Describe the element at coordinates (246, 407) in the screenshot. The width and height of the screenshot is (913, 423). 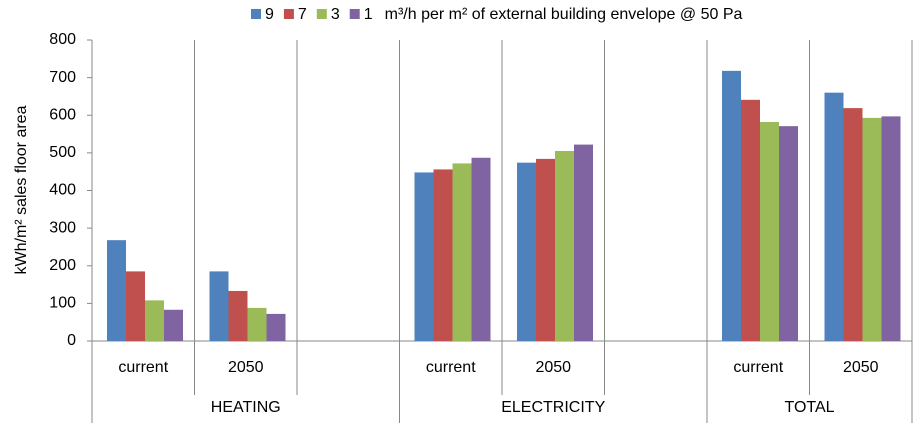
I see `group-label: HEATING` at that location.